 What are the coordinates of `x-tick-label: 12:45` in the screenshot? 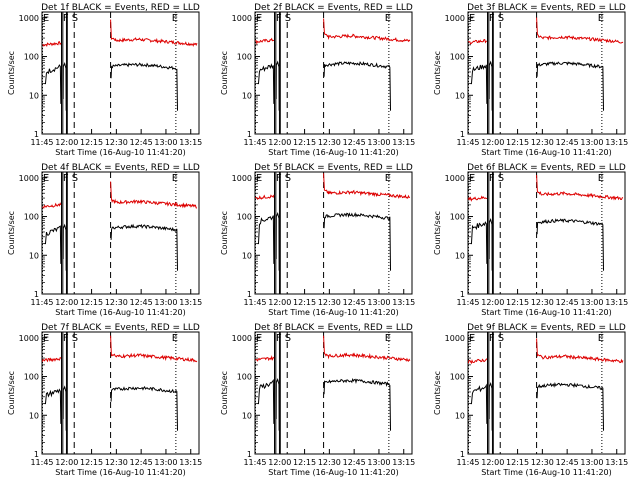 It's located at (141, 462).